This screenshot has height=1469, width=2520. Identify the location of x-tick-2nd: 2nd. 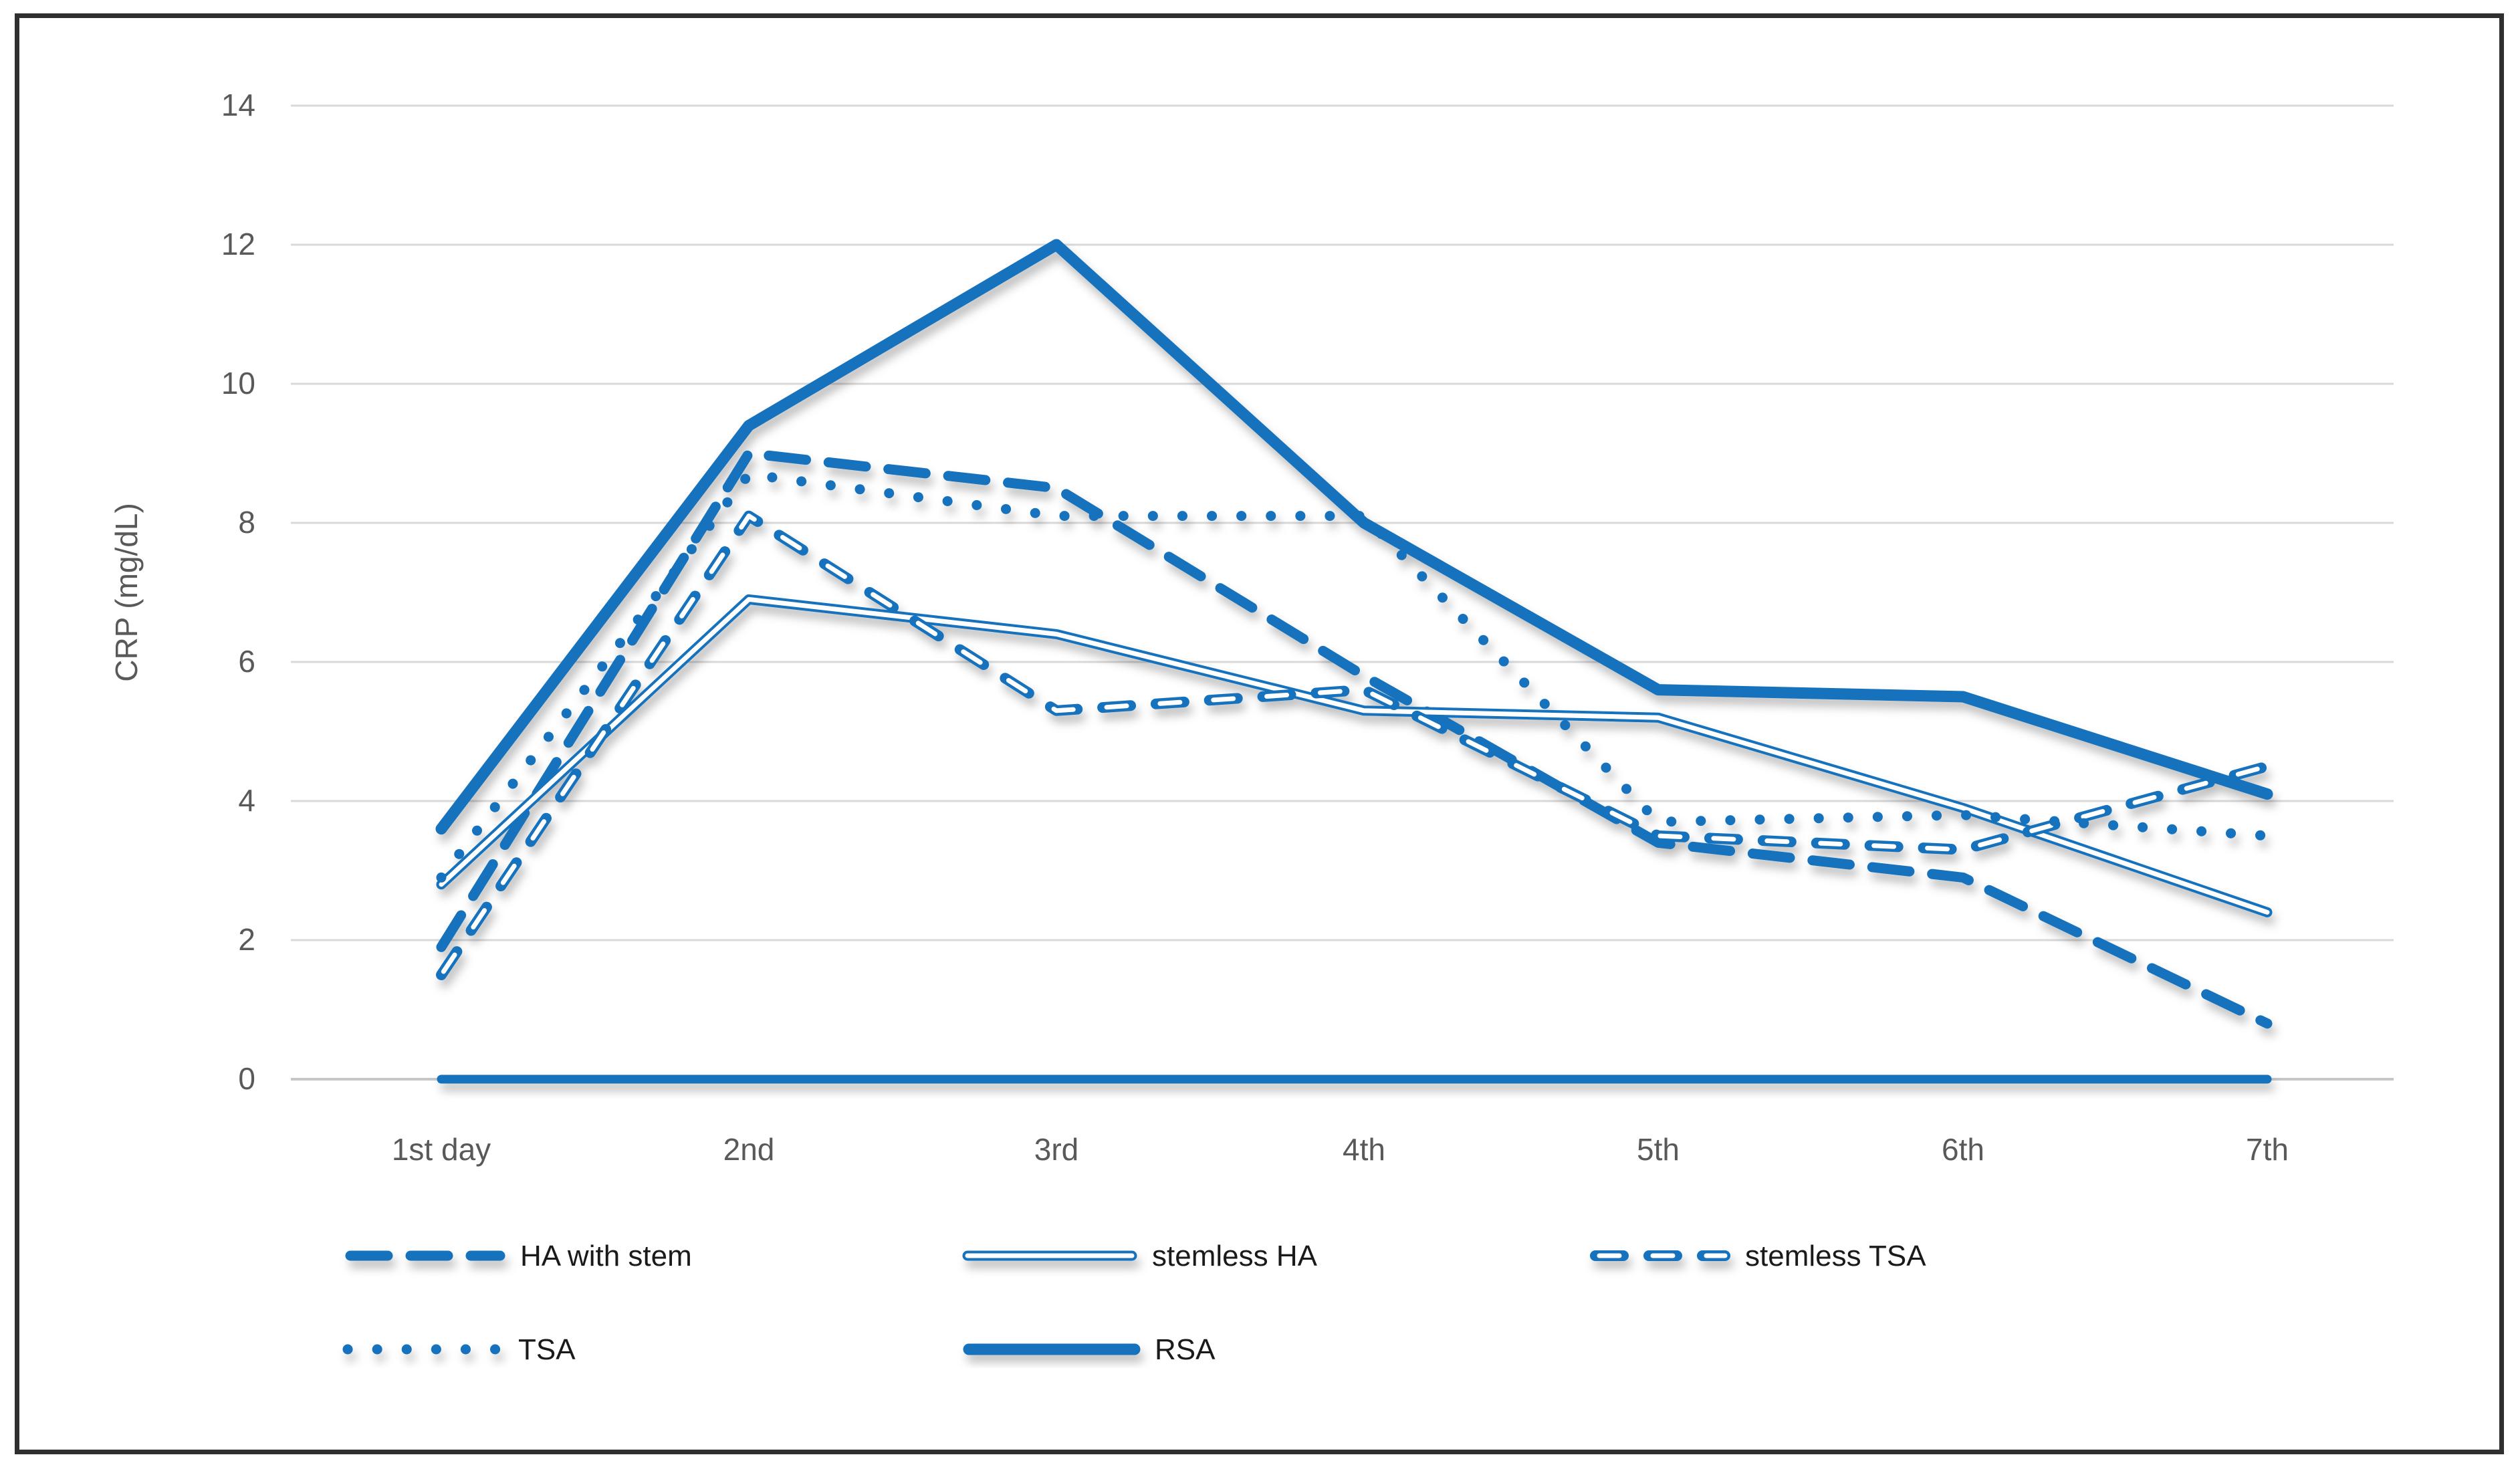
(749, 1149).